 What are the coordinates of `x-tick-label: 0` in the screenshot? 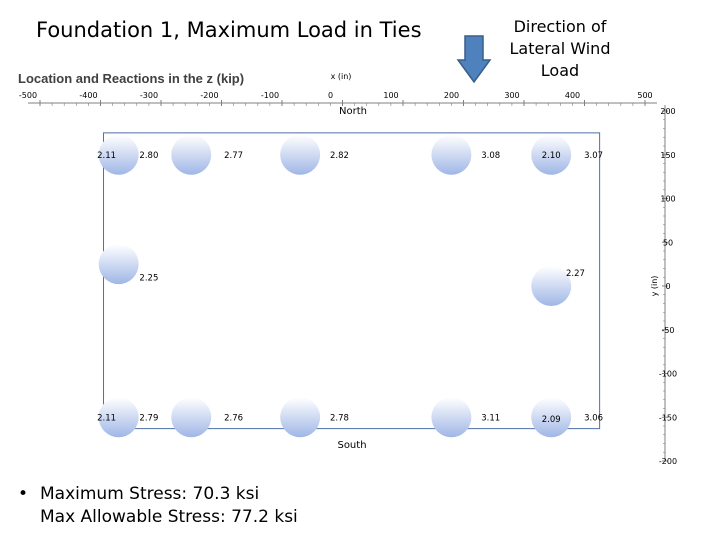 It's located at (330, 95).